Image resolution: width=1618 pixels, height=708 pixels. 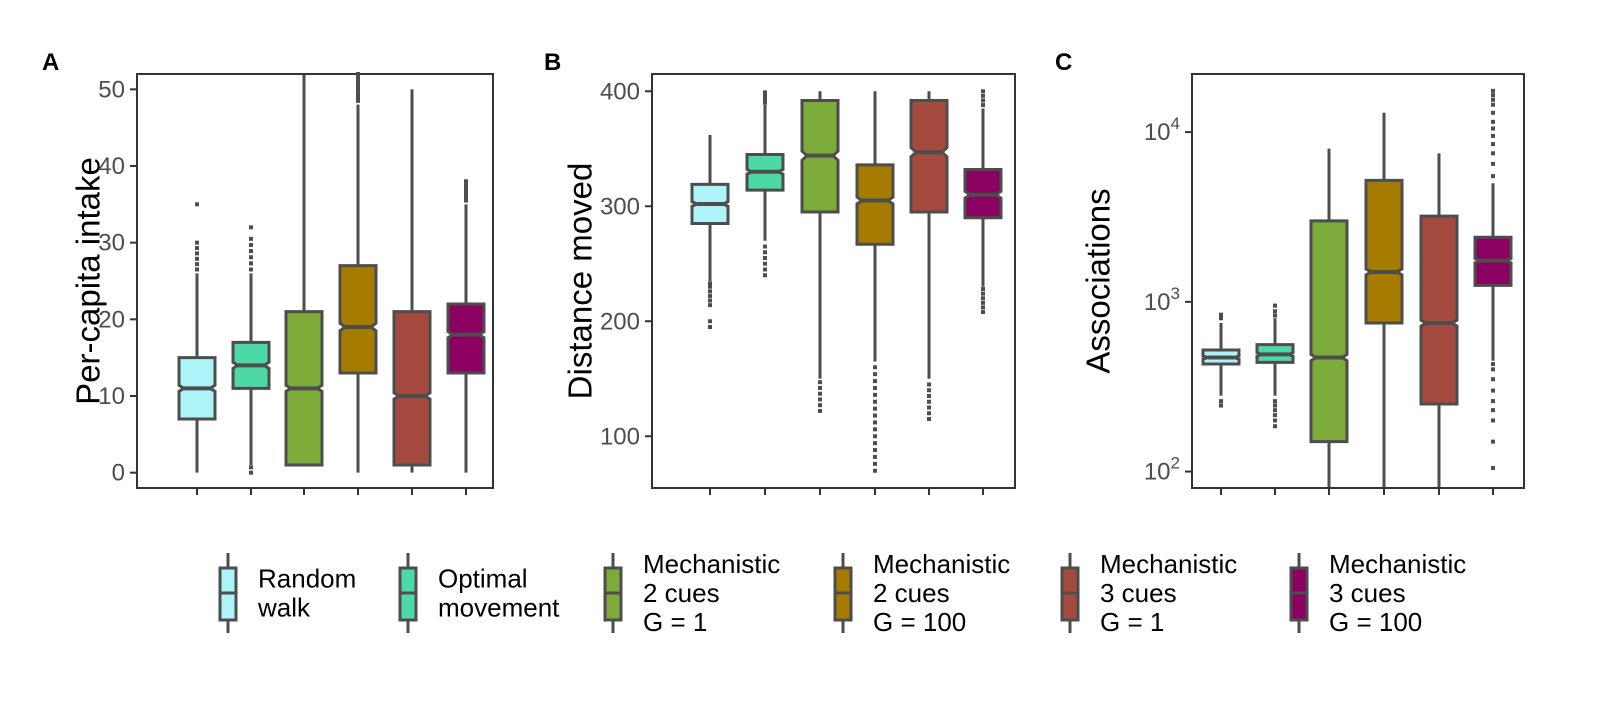 What do you see at coordinates (111, 166) in the screenshot?
I see `y-tick-label: 40` at bounding box center [111, 166].